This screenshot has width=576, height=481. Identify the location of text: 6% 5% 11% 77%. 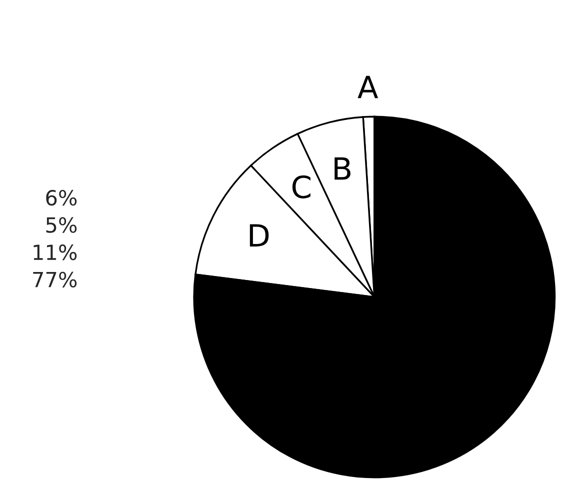
(55, 239).